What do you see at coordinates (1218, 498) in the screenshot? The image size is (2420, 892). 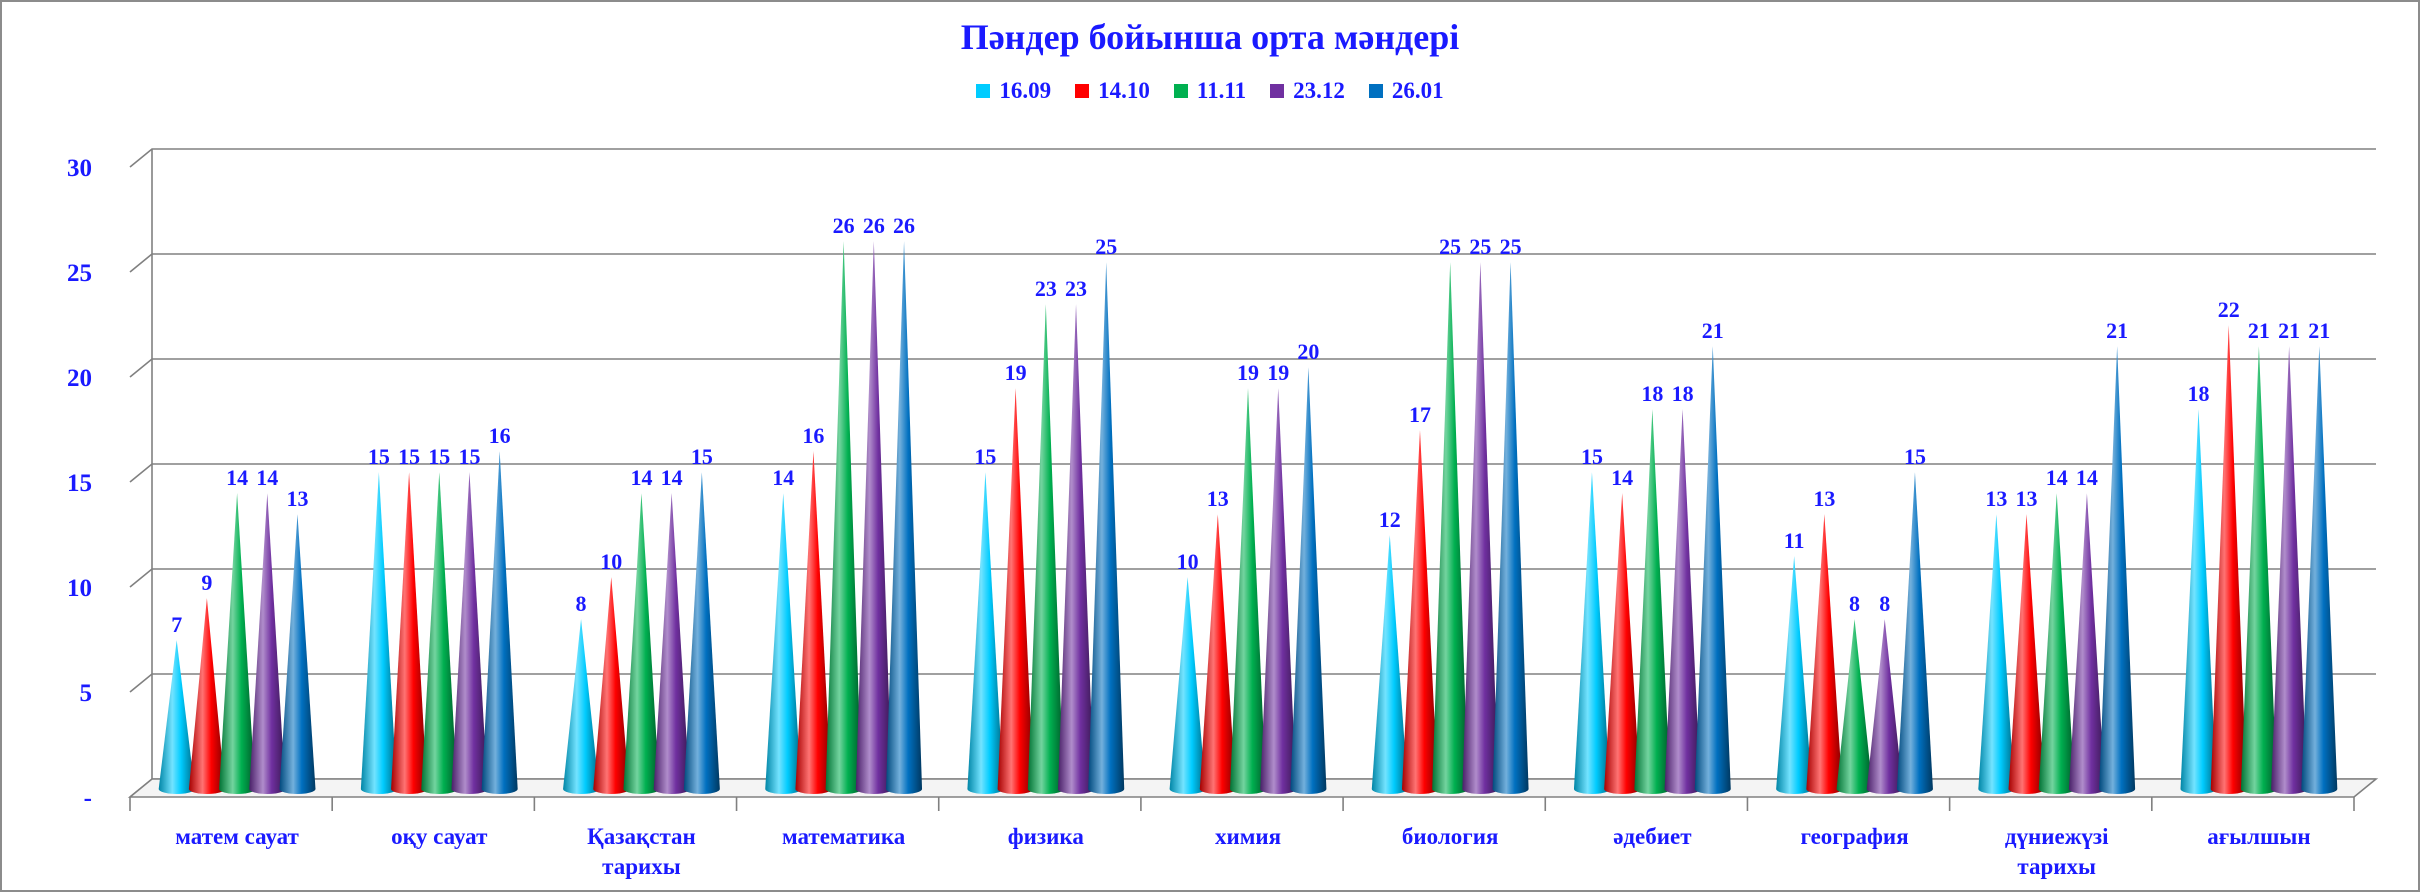 I see `data-label-5-1: 13` at bounding box center [1218, 498].